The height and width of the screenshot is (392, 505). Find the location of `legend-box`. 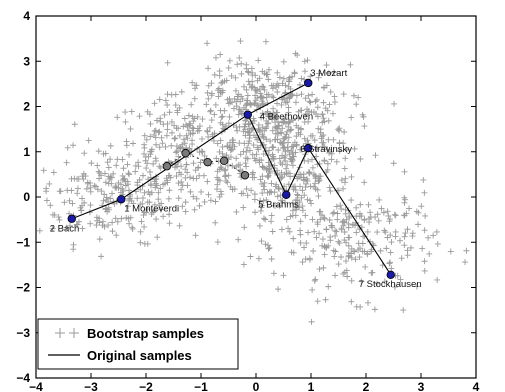

legend-box is located at coordinates (138, 344).